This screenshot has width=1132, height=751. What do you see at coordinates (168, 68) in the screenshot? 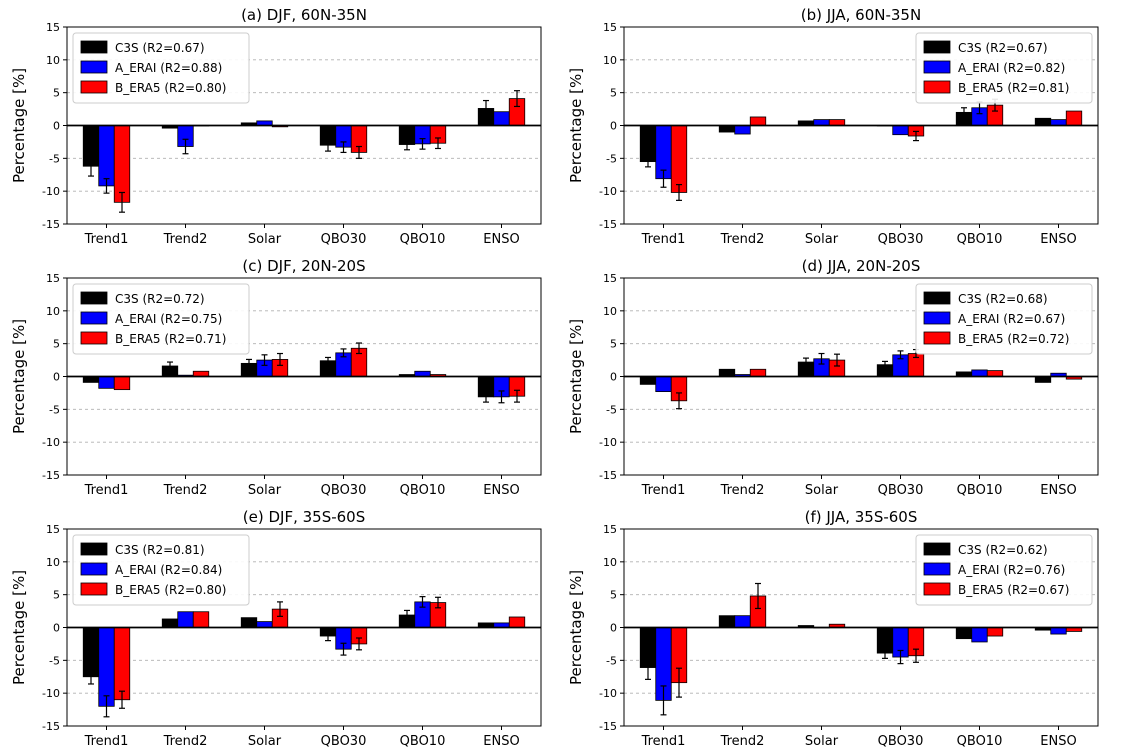
I see `legend-entry: A_ERAI (R2=0.88)` at bounding box center [168, 68].